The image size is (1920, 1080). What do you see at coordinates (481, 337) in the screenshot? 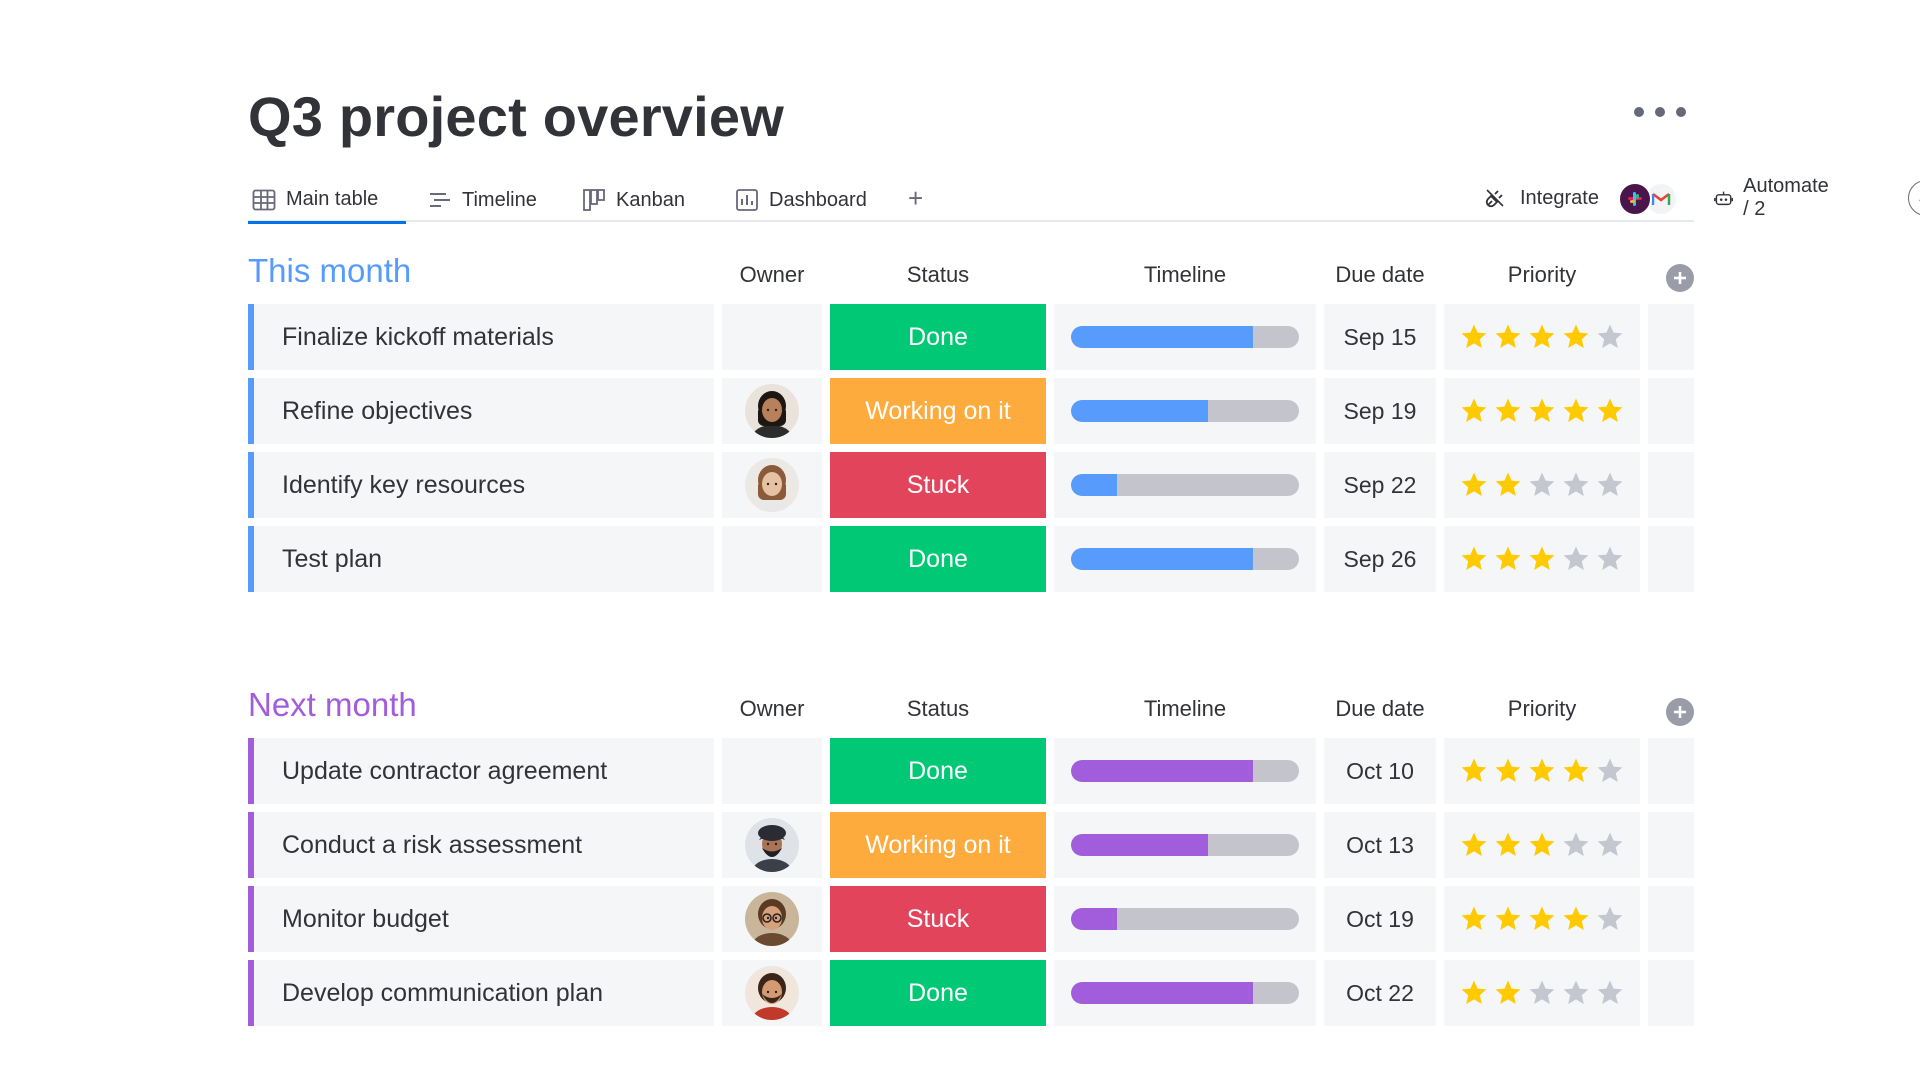
I see `item-name-cell: Finalize kickoff materials` at bounding box center [481, 337].